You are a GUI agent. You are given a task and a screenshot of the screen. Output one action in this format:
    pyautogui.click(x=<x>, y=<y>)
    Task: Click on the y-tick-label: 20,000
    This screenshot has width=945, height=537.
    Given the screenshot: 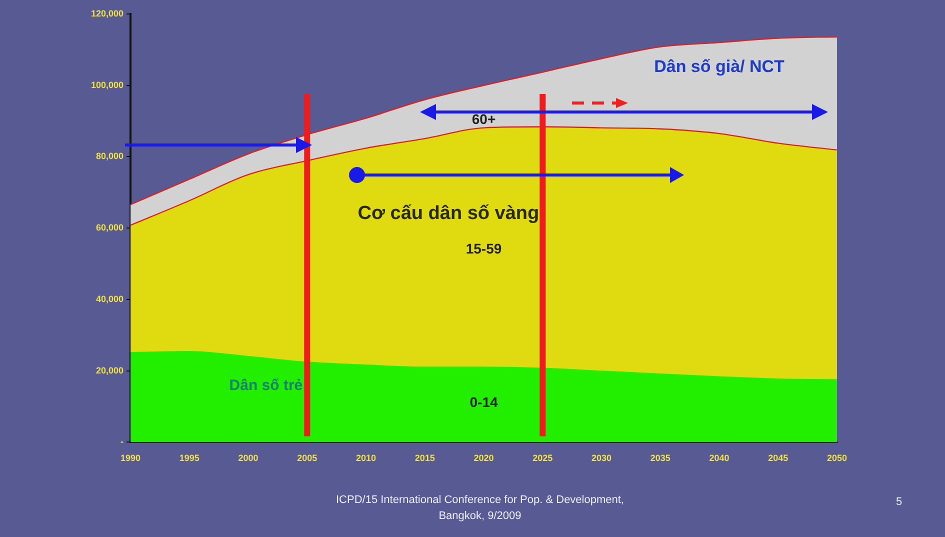 What is the action you would take?
    pyautogui.click(x=110, y=370)
    